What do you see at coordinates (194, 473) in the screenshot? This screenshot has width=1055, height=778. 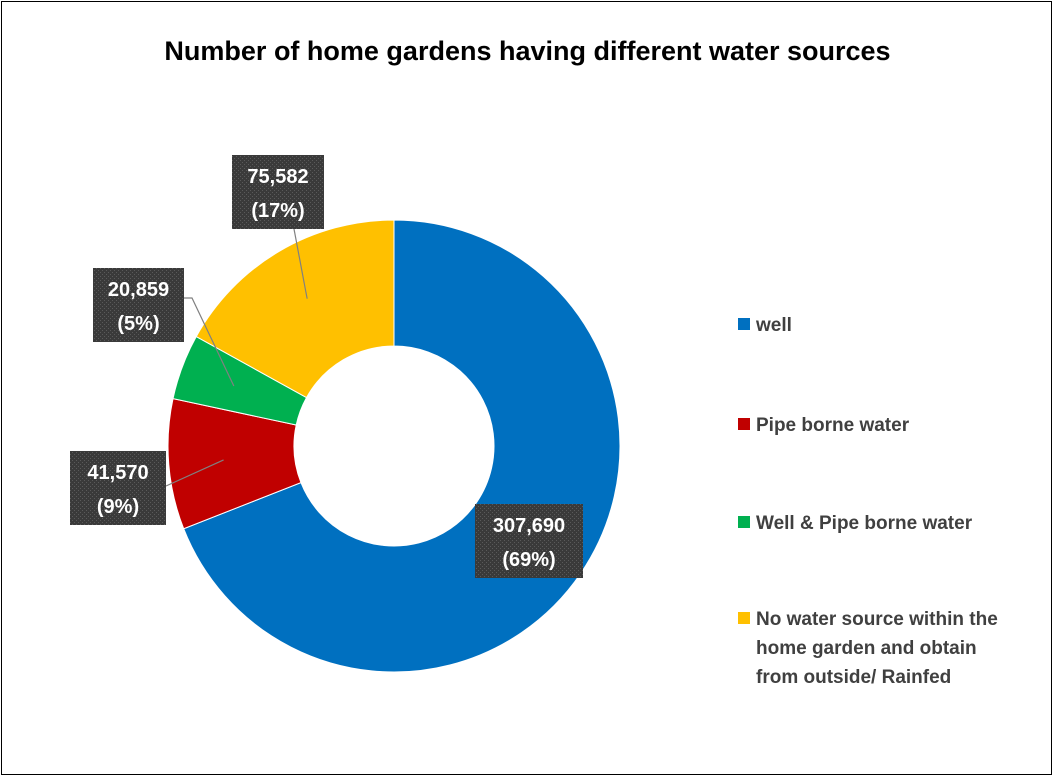 I see `leader-line-pipe-borne-water` at bounding box center [194, 473].